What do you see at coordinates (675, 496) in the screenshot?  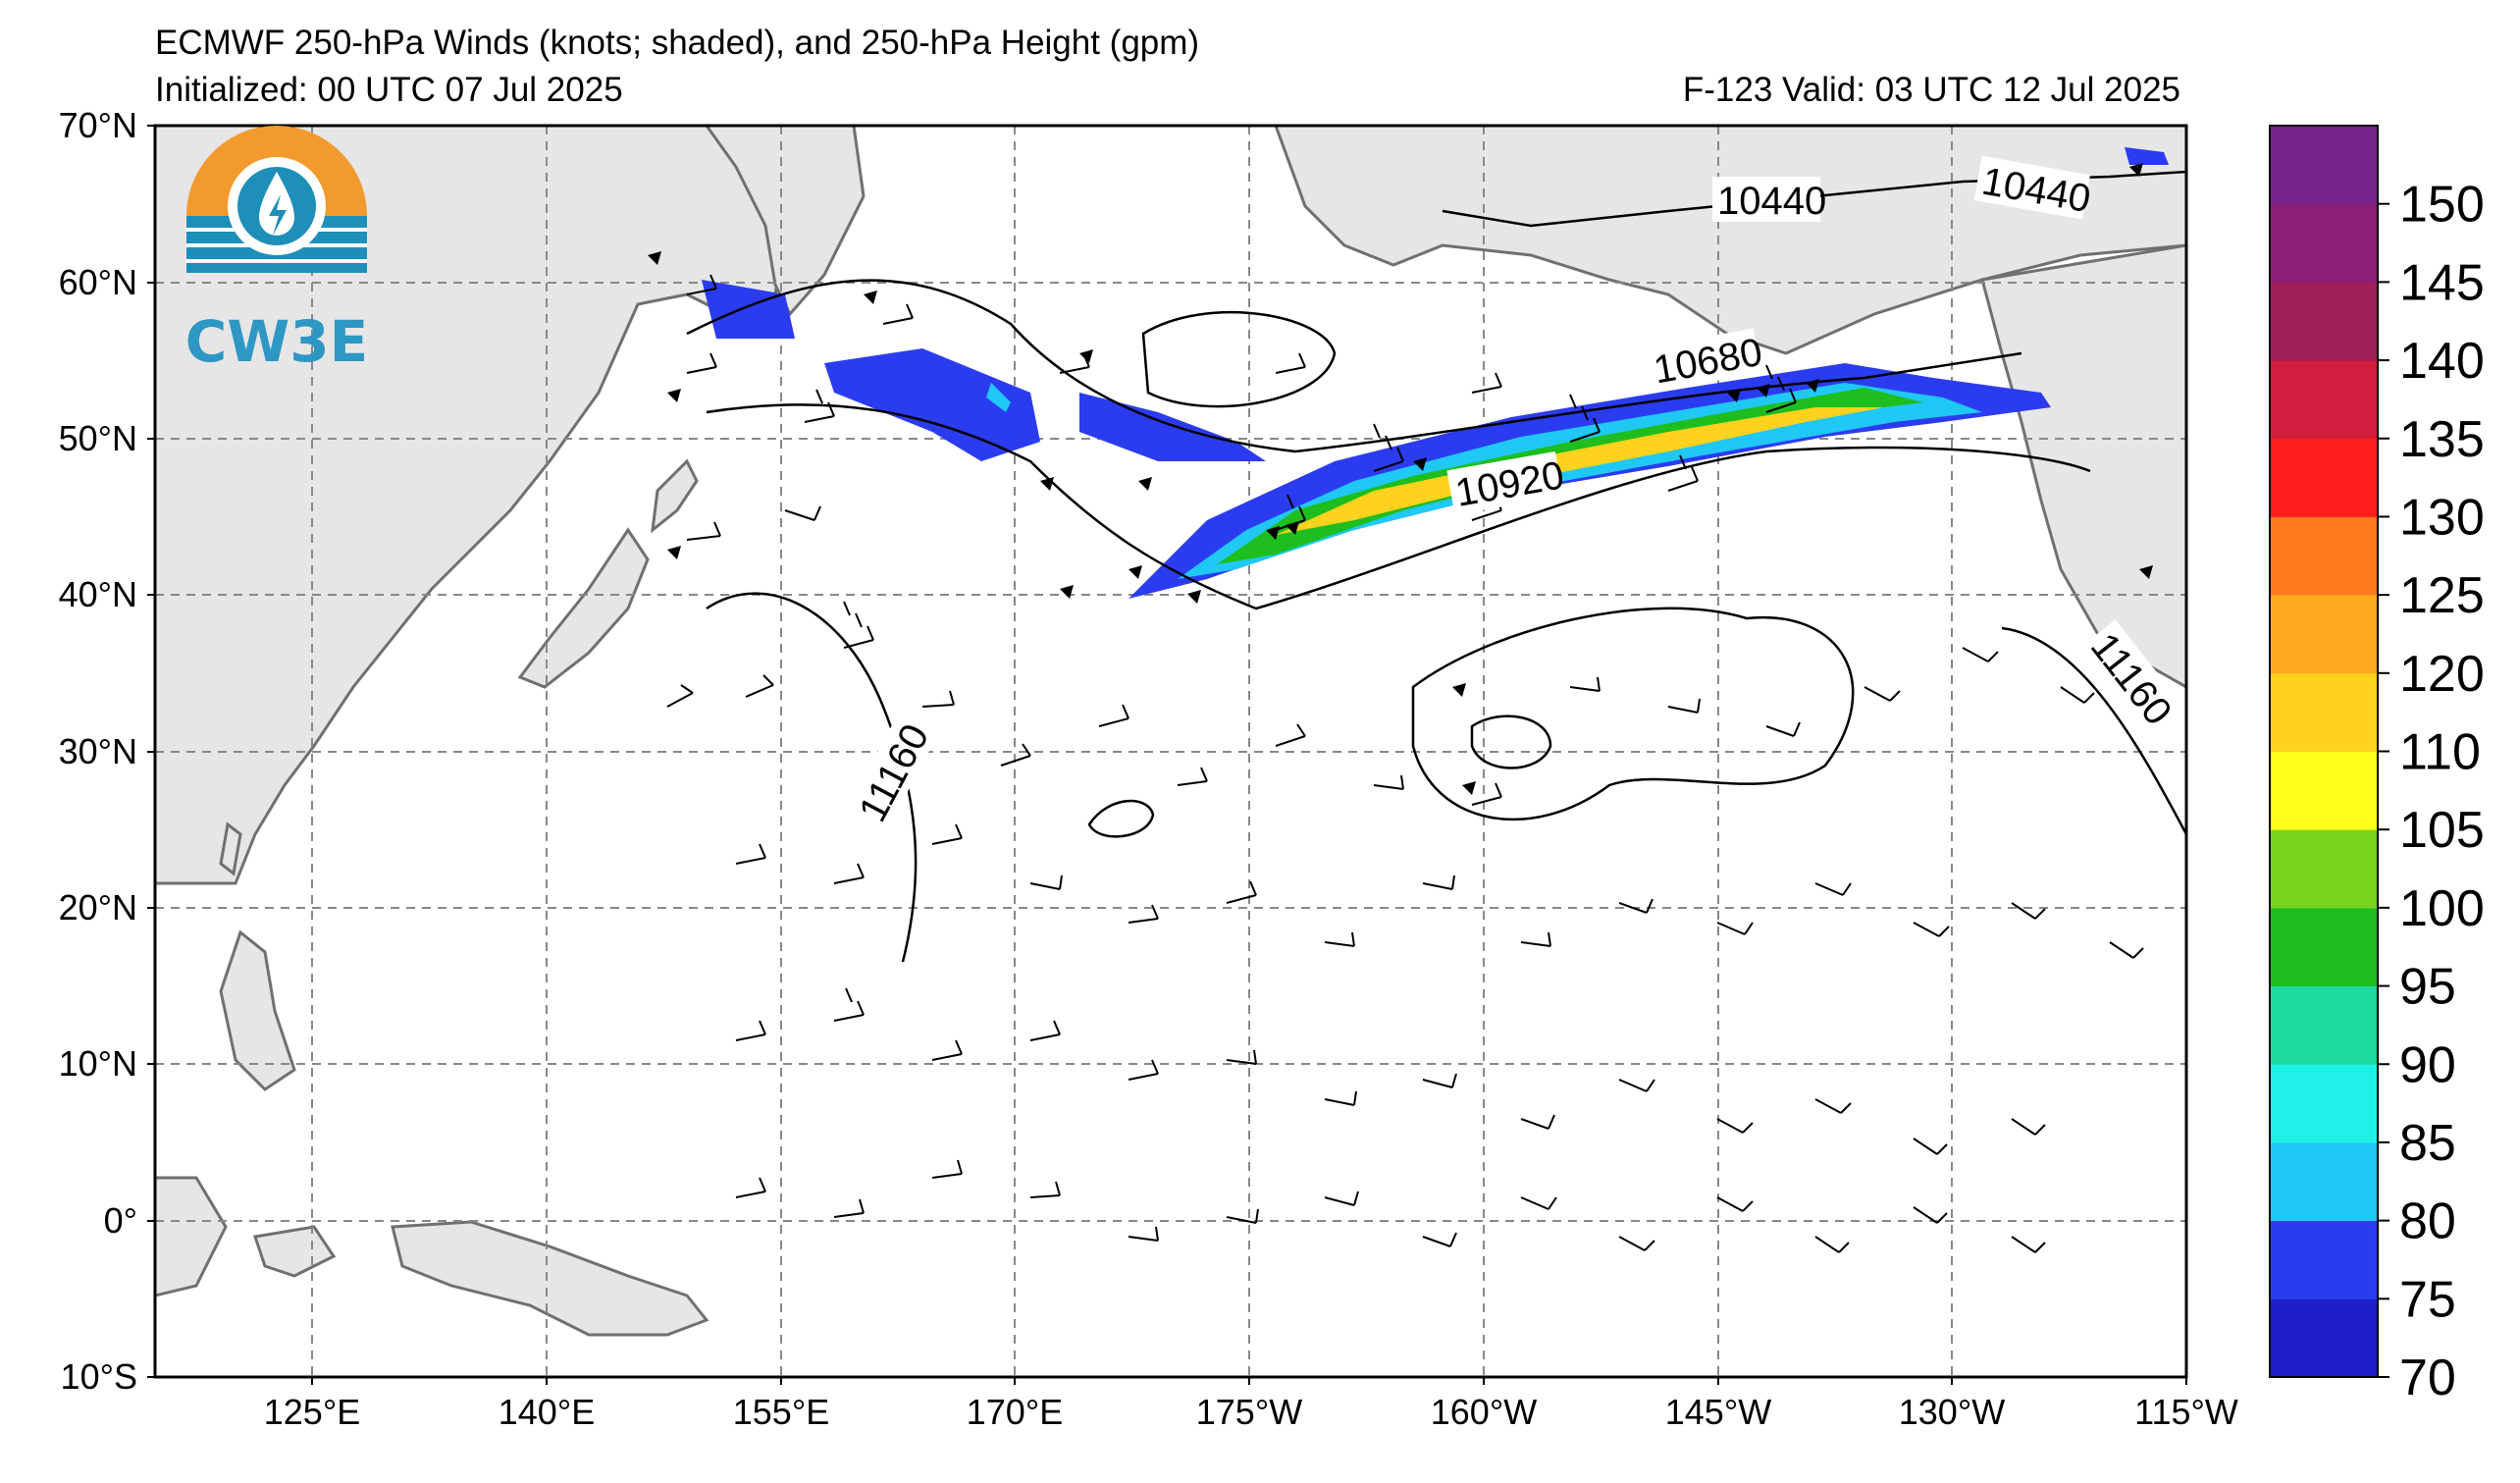 I see `japan-north` at bounding box center [675, 496].